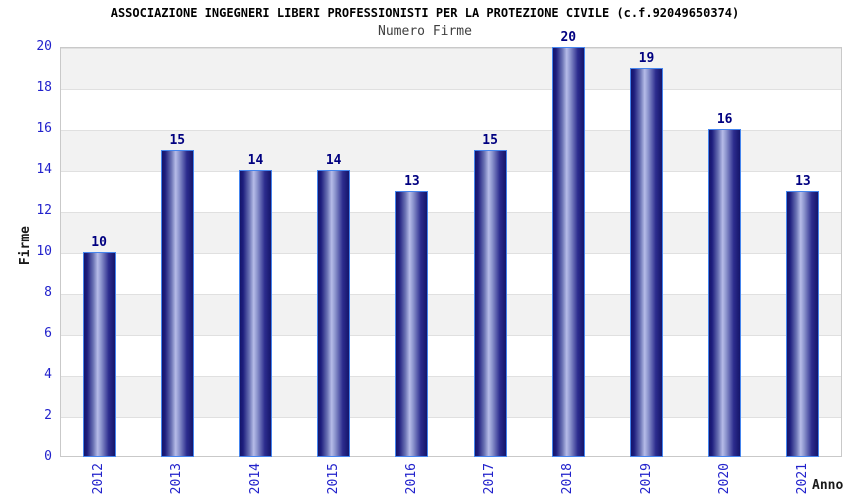 This screenshot has width=850, height=500. I want to click on y-axis-title: Firme, so click(25, 246).